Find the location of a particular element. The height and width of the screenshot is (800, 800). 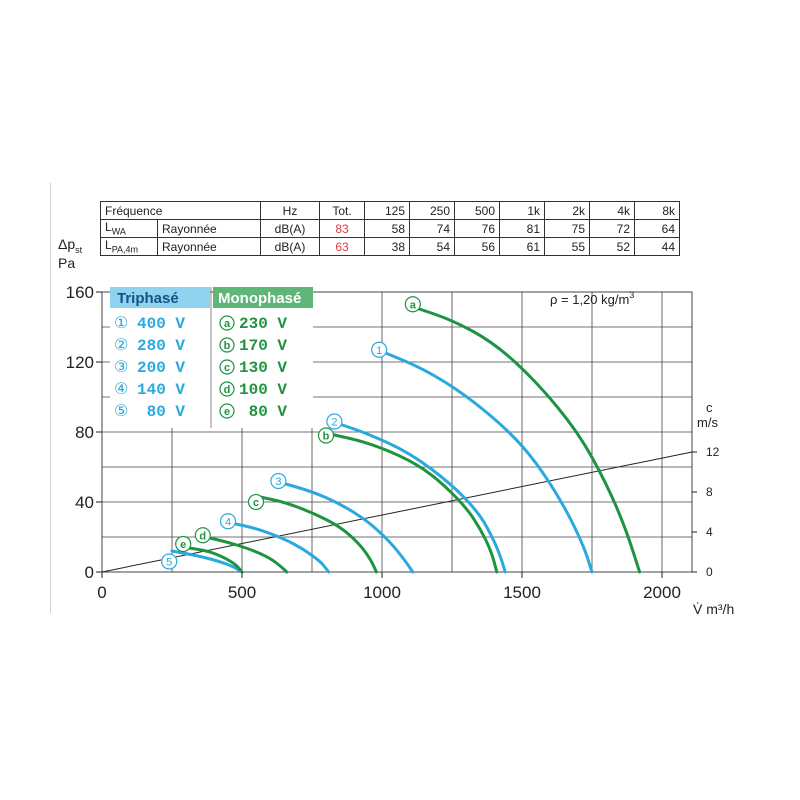

y-tick-label: 120 is located at coordinates (80, 362).